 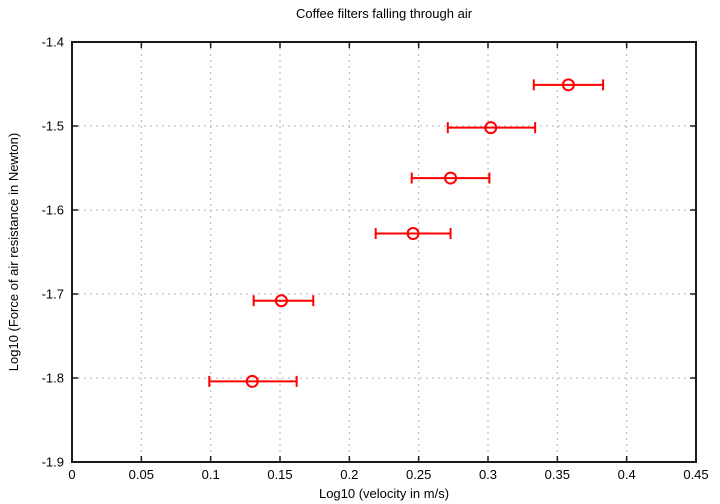 What do you see at coordinates (418, 474) in the screenshot?
I see `x-tick-label: 0.25` at bounding box center [418, 474].